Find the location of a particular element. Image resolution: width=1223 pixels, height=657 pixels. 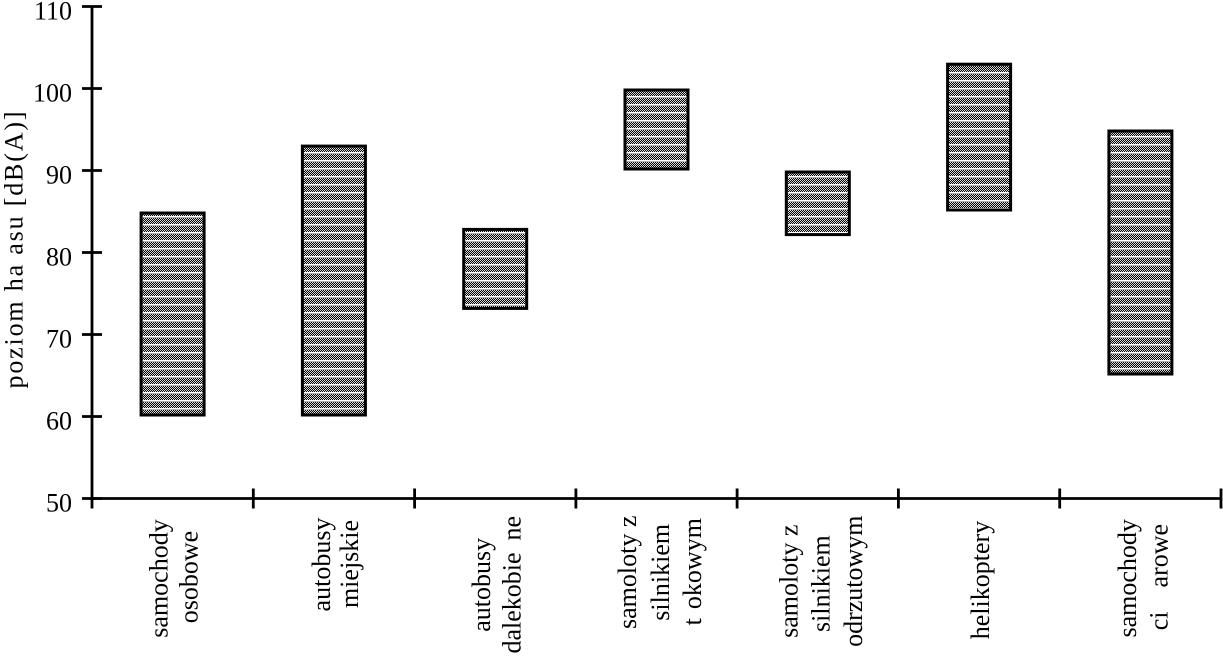

svg-text: odrzutowym is located at coordinates (853, 580).